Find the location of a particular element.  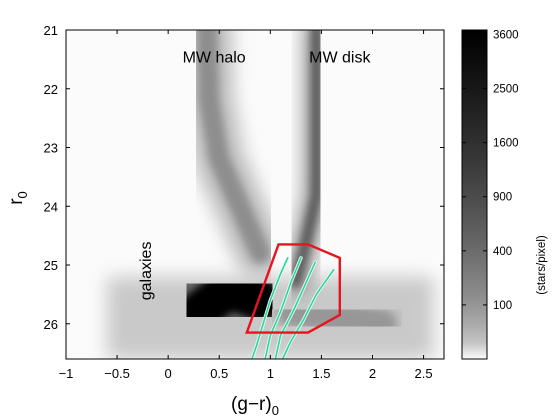

x-axis-title: (g−r)0 is located at coordinates (255, 406).